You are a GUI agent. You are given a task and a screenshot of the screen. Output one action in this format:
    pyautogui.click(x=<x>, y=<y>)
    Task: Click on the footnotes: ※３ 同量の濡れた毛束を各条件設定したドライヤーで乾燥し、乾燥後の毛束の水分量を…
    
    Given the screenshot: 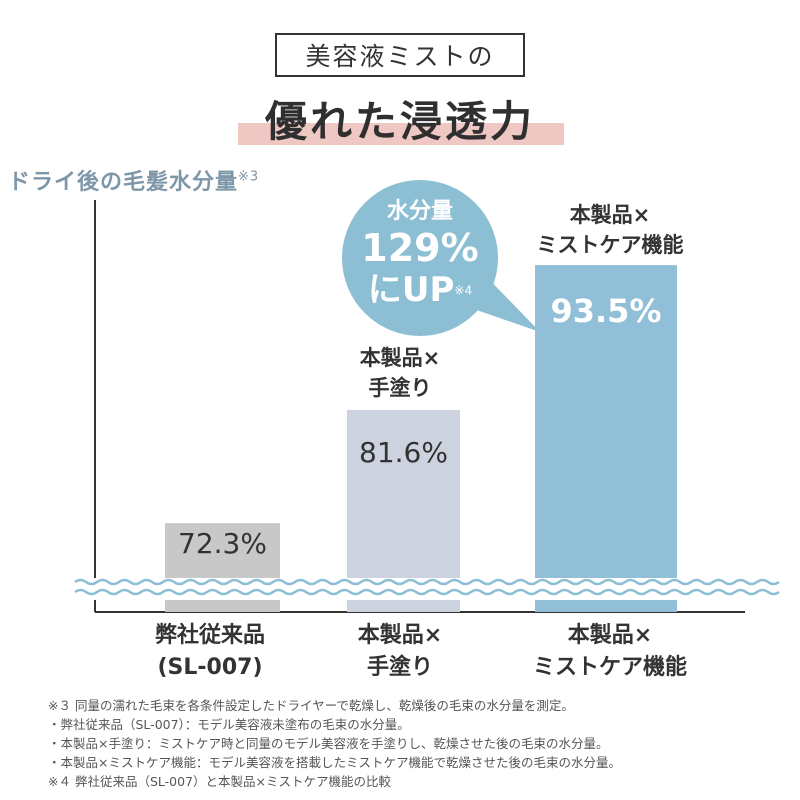 What is the action you would take?
    pyautogui.click(x=418, y=743)
    